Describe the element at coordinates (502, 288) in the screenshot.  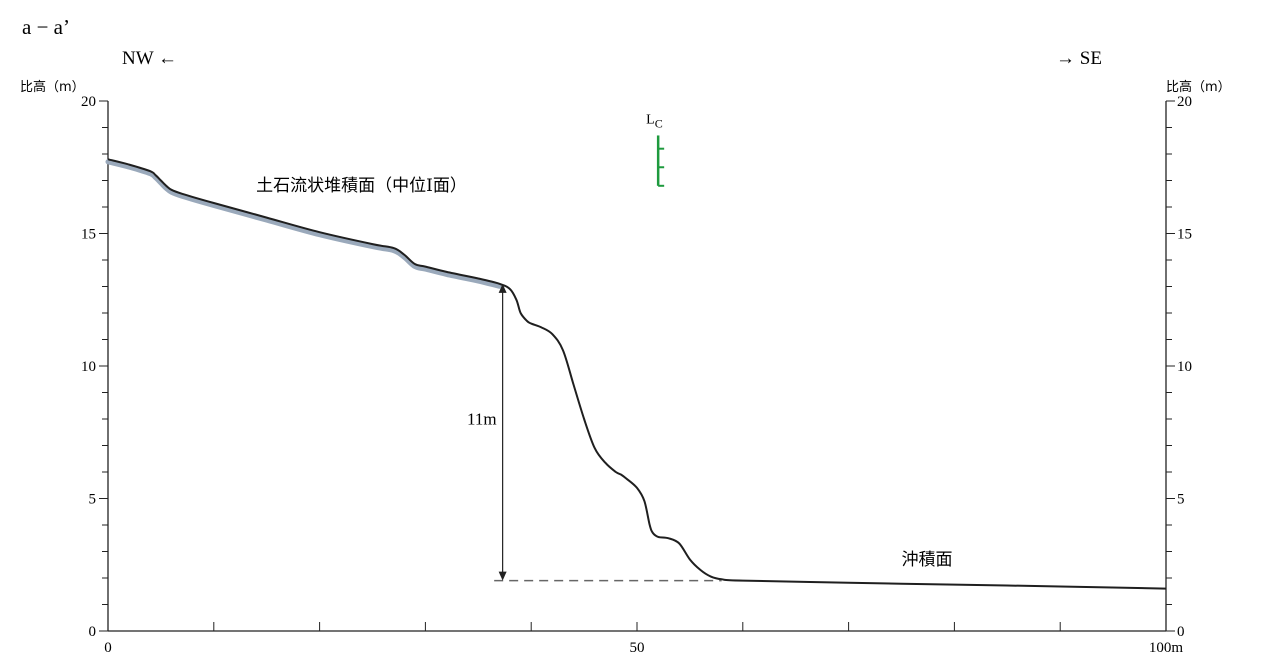
I see `height-arrow-head-top` at that location.